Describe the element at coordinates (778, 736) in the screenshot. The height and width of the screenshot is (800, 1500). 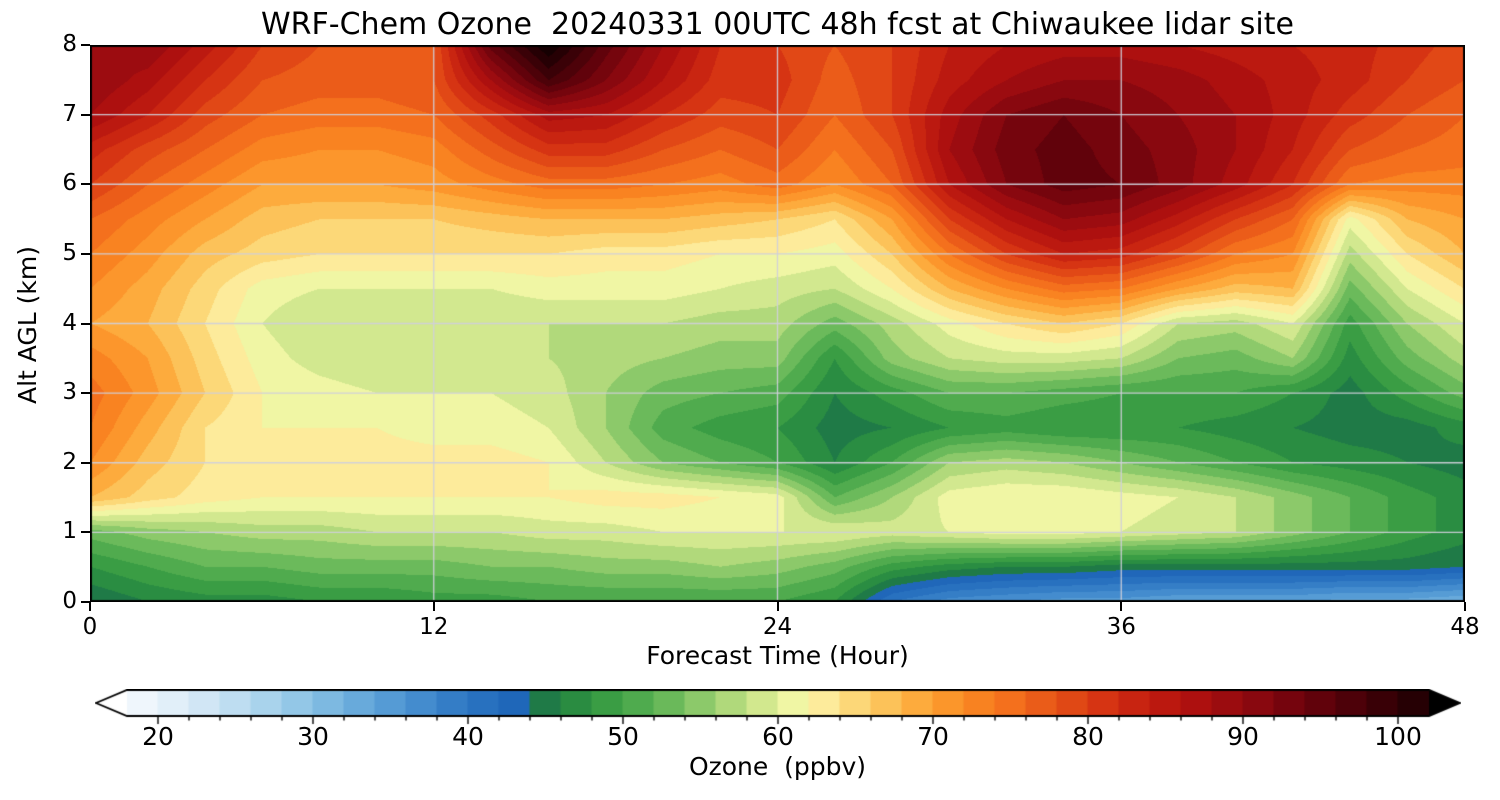
I see `colorbar-tick-label: 60` at that location.